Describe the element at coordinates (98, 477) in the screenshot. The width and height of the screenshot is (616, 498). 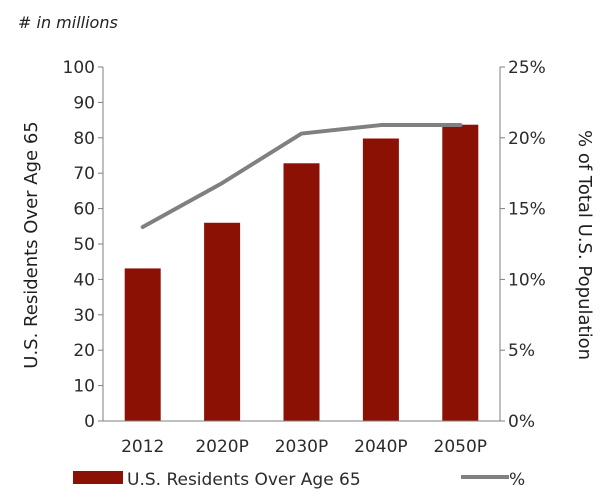
I see `legend-bar-swatch` at that location.